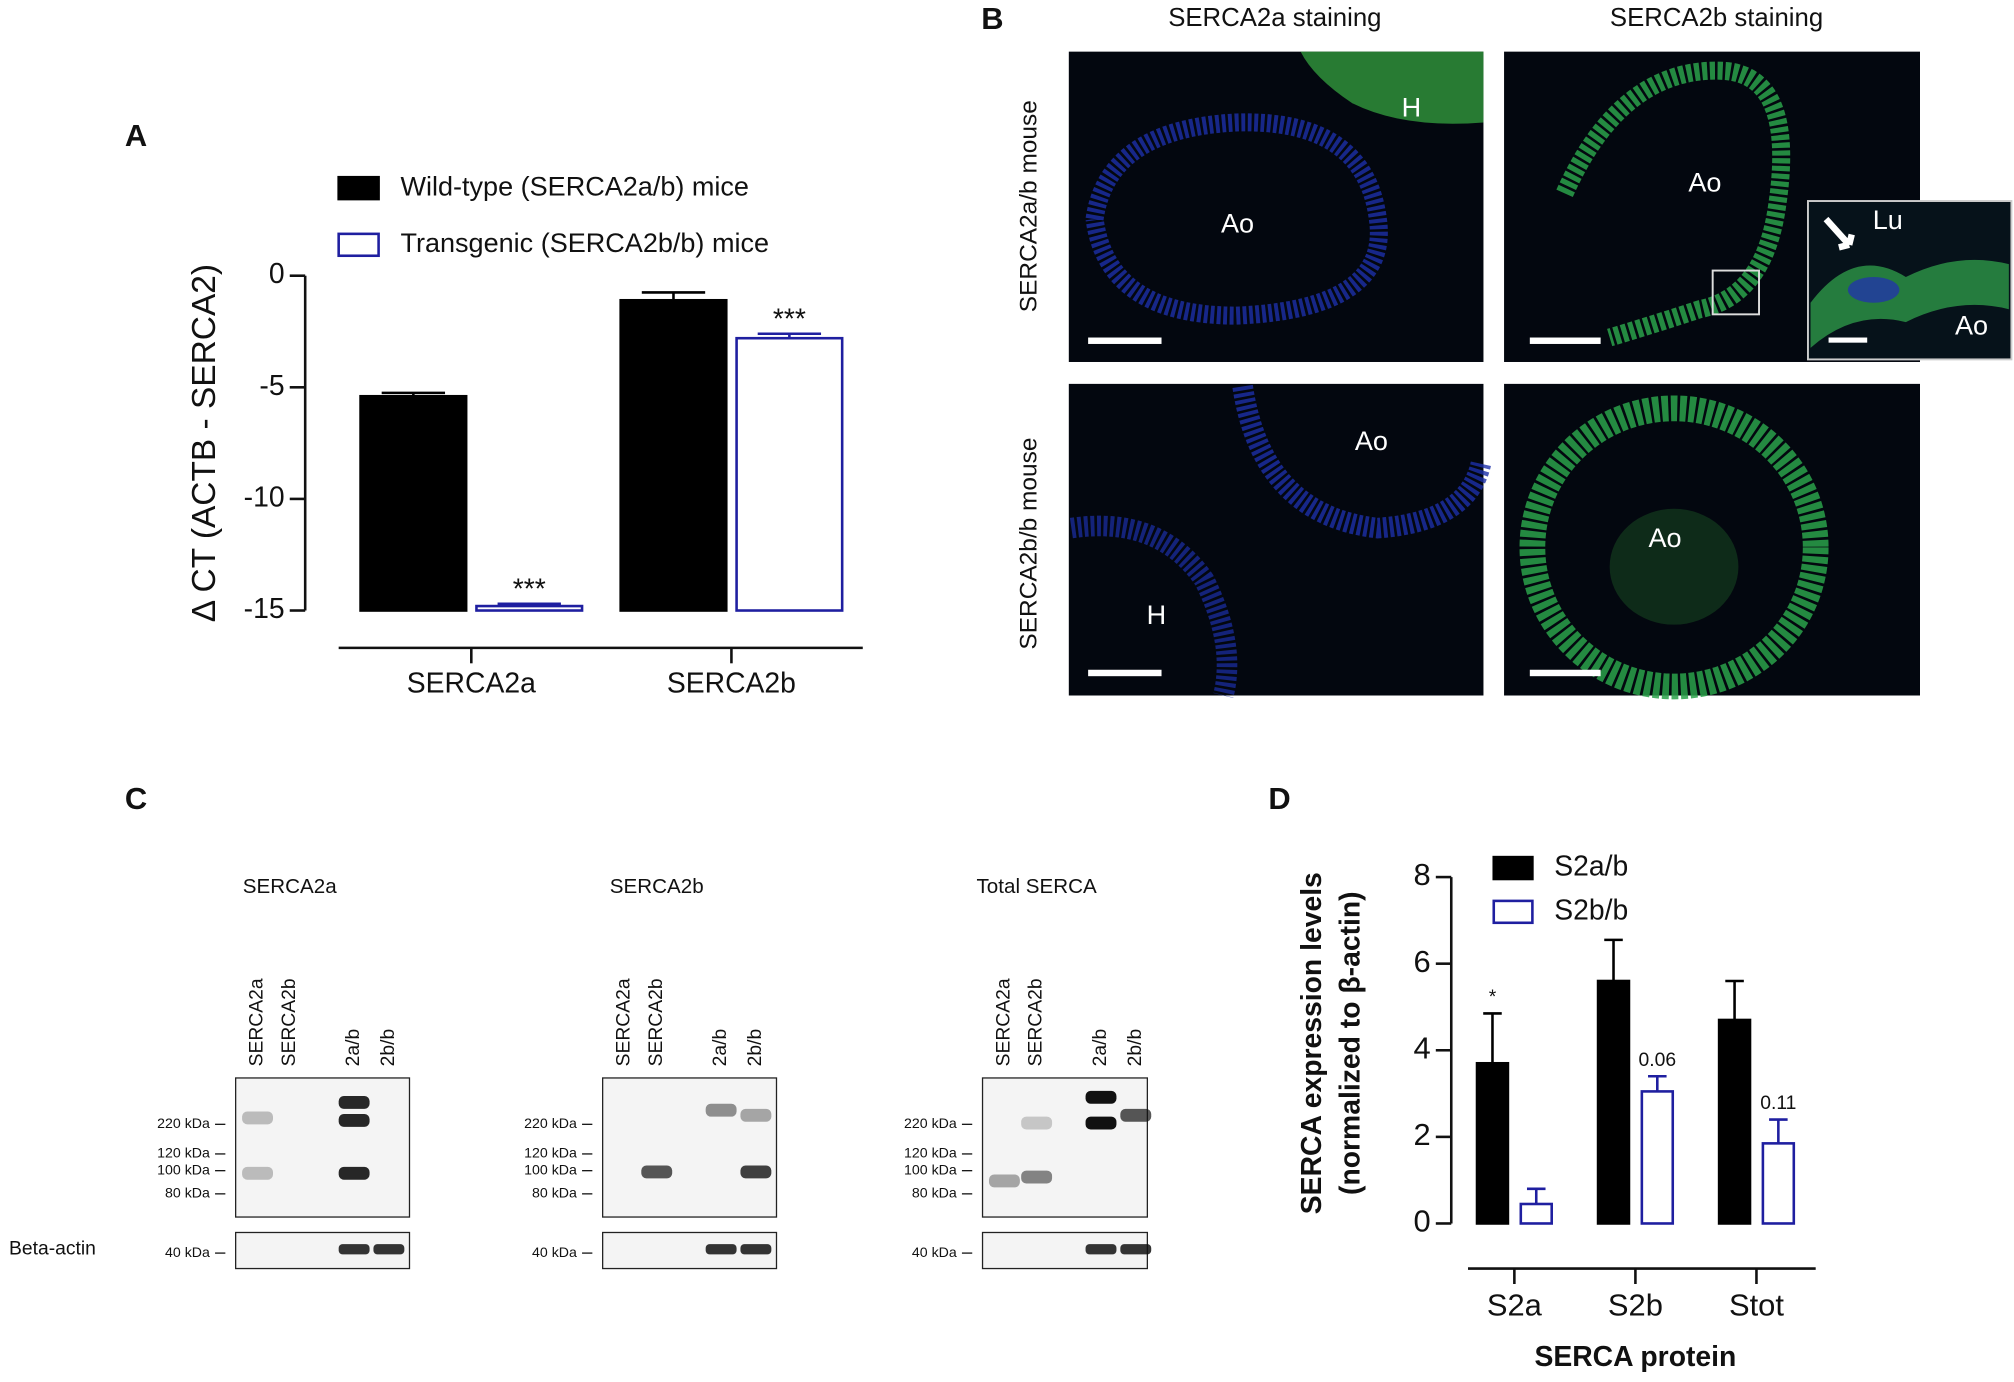 This screenshot has width=2014, height=1382. I want to click on row-label: SERCA2b/b mouse, so click(1029, 544).